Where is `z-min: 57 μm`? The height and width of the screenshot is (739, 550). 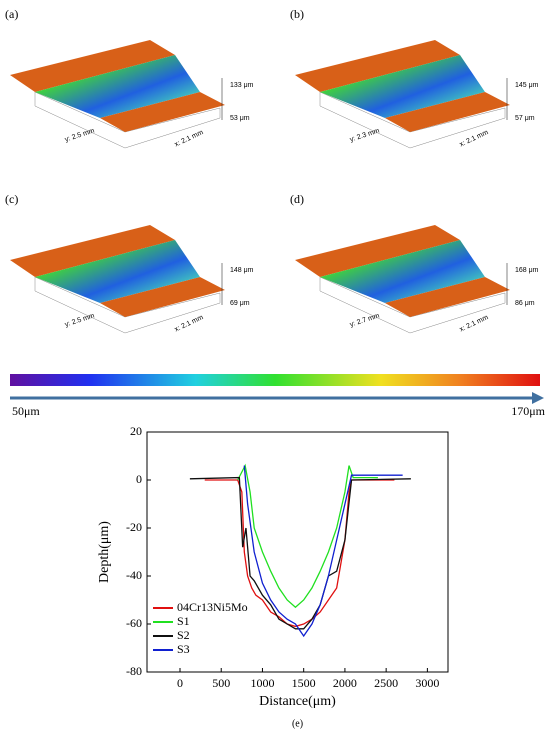
z-min: 57 μm is located at coordinates (525, 118).